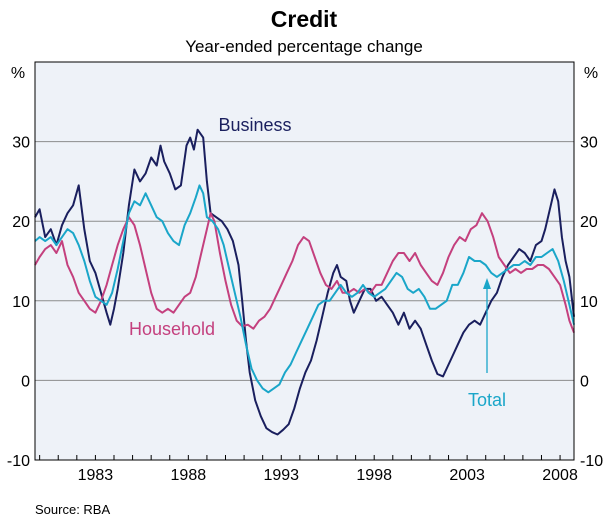  What do you see at coordinates (18, 461) in the screenshot?
I see `y-tick-label-left: -10` at bounding box center [18, 461].